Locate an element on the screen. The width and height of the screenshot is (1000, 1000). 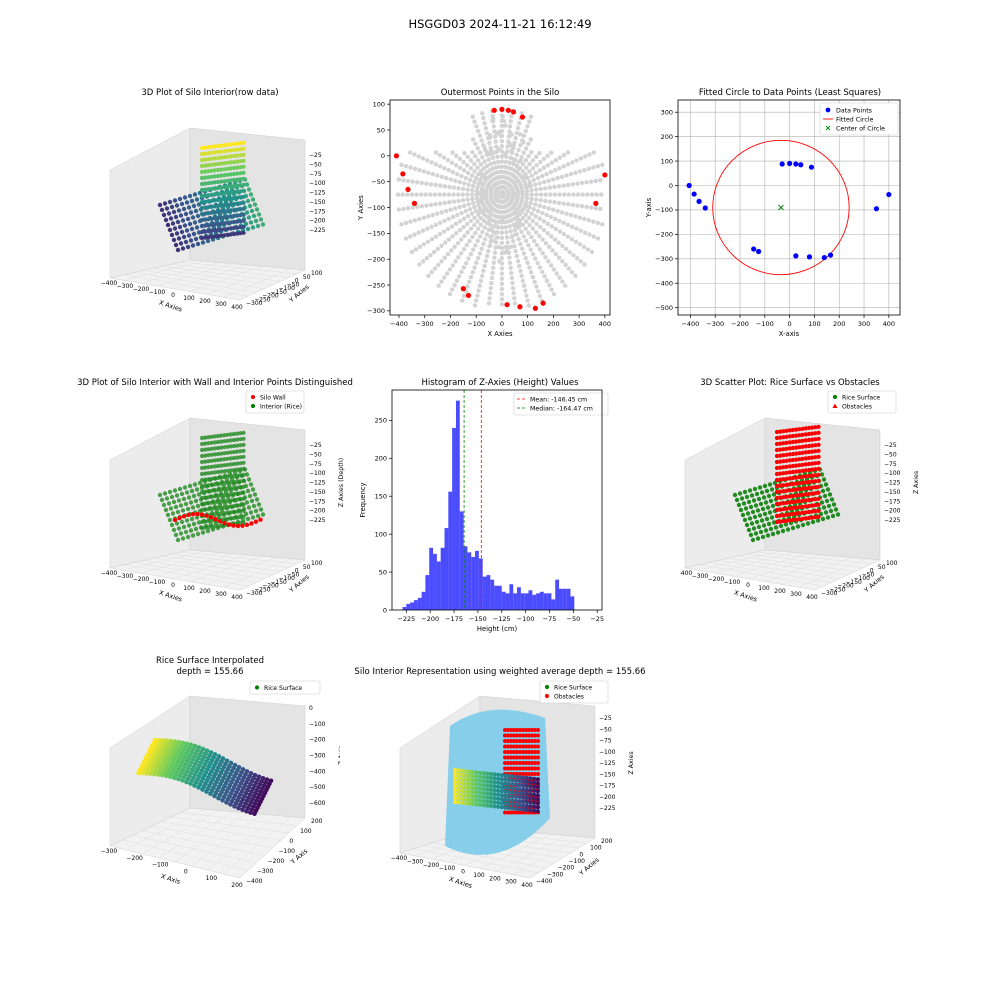
x-axis-label: X-axis is located at coordinates (789, 334).